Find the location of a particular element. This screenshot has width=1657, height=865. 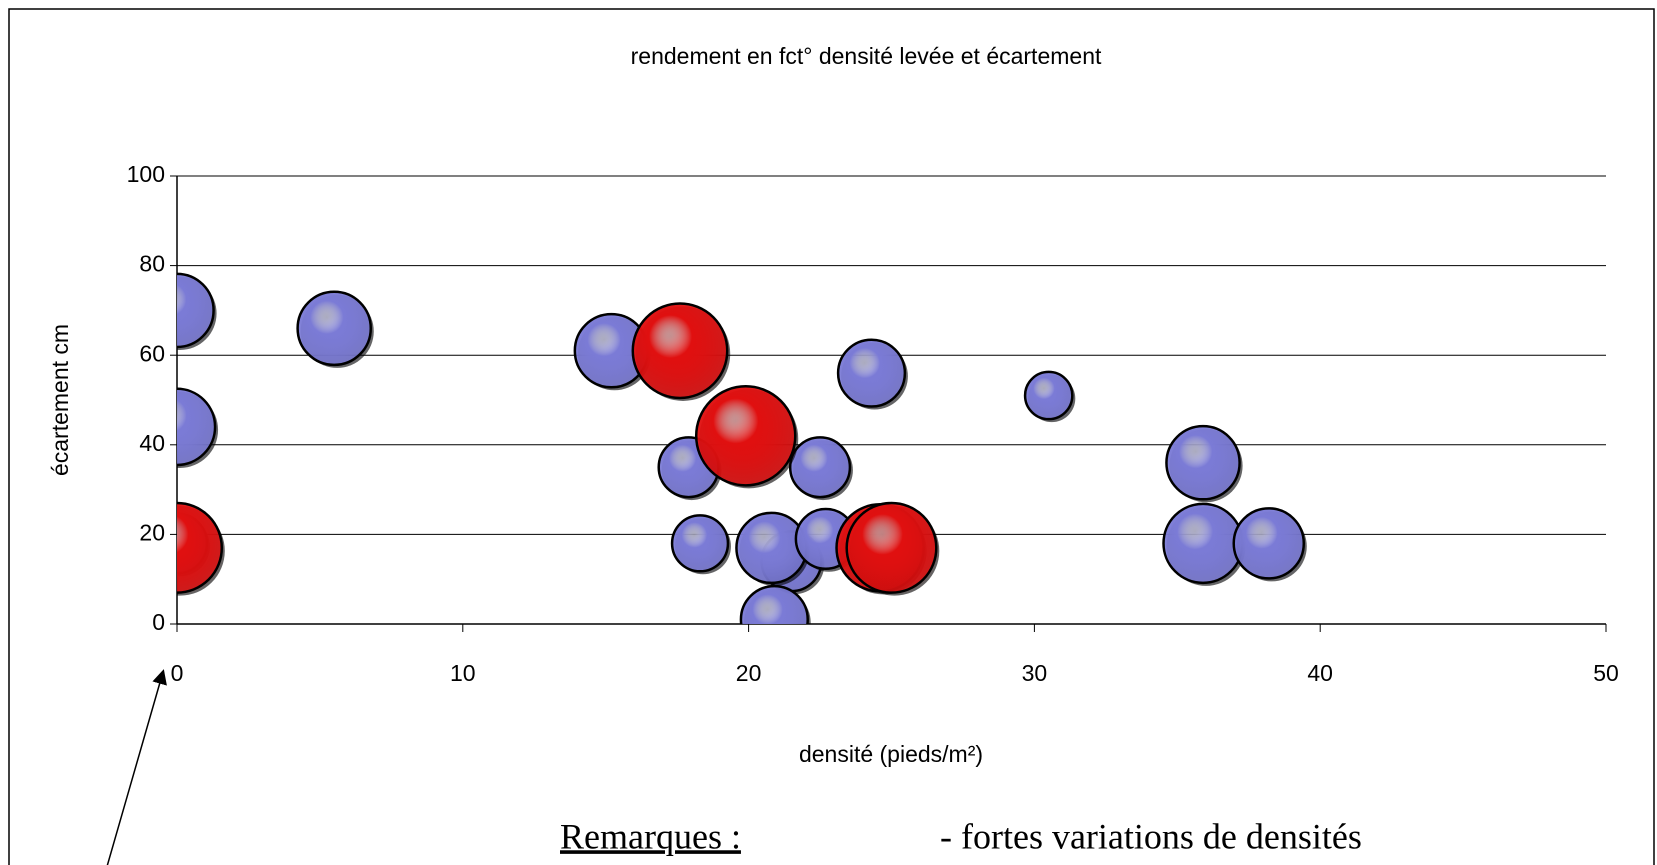

y-tick-label: 60 is located at coordinates (152, 353).